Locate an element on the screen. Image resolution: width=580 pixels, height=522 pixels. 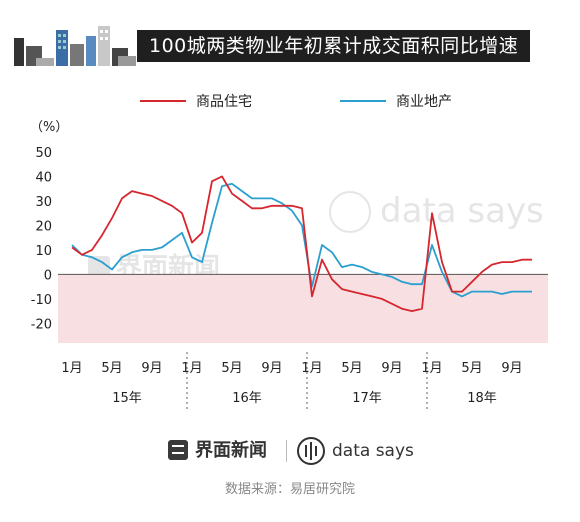
header: 100城两类物业年初累计成交面积同比增速 is located at coordinates (290, 39).